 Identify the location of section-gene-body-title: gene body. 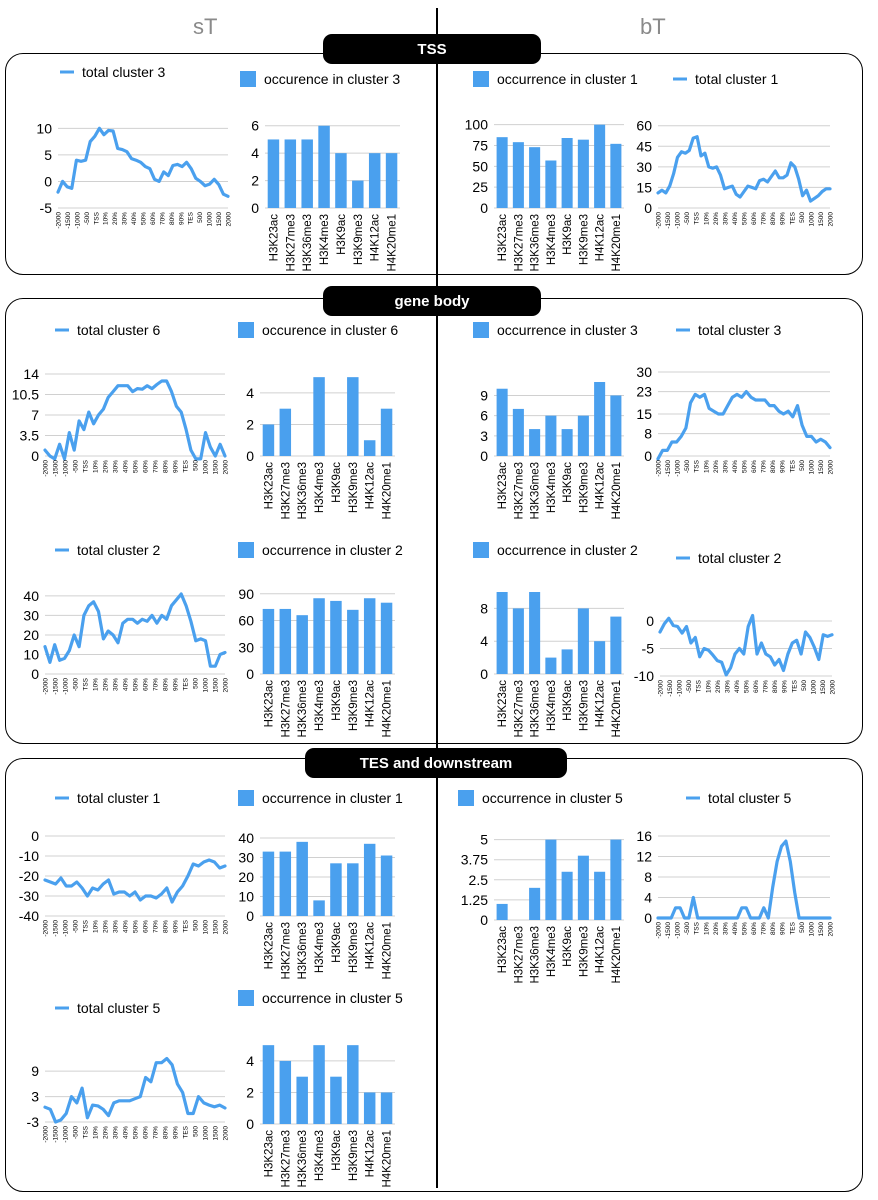
(432, 301).